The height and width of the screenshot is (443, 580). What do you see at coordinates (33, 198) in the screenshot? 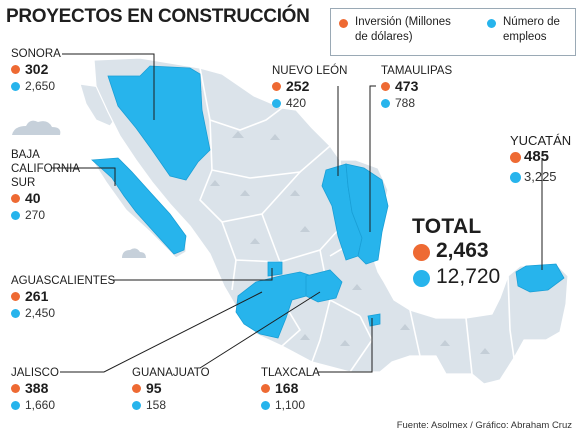
I see `investment-value: 40` at bounding box center [33, 198].